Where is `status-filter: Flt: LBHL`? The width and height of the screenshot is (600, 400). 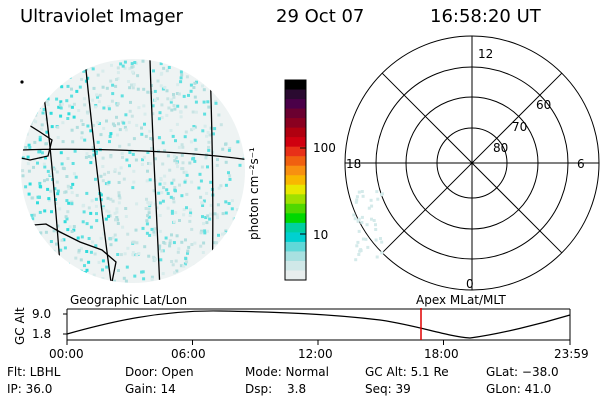
status-filter: Flt: LBHL is located at coordinates (34, 372).